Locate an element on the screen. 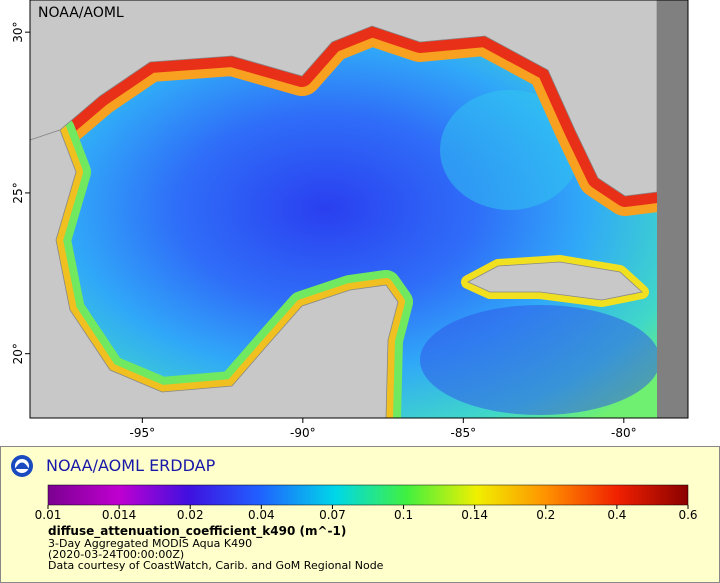 The image size is (720, 583). colorbar-tick-label: 0.4 is located at coordinates (616, 515).